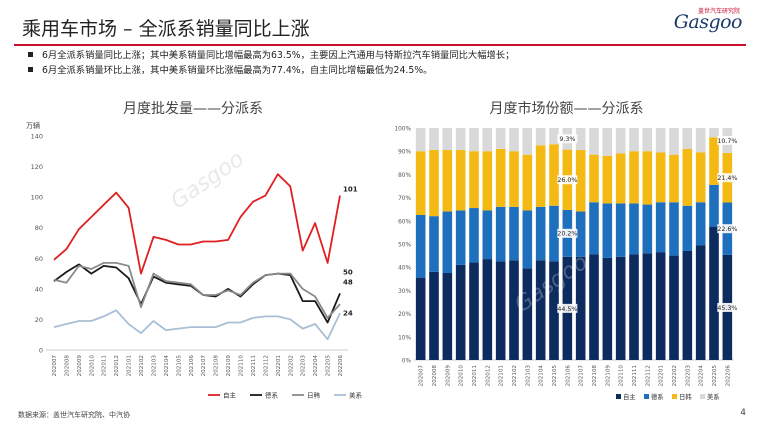 The width and height of the screenshot is (760, 428). Describe the element at coordinates (207, 181) in the screenshot. I see `watermark-text: Gasgoo` at that location.